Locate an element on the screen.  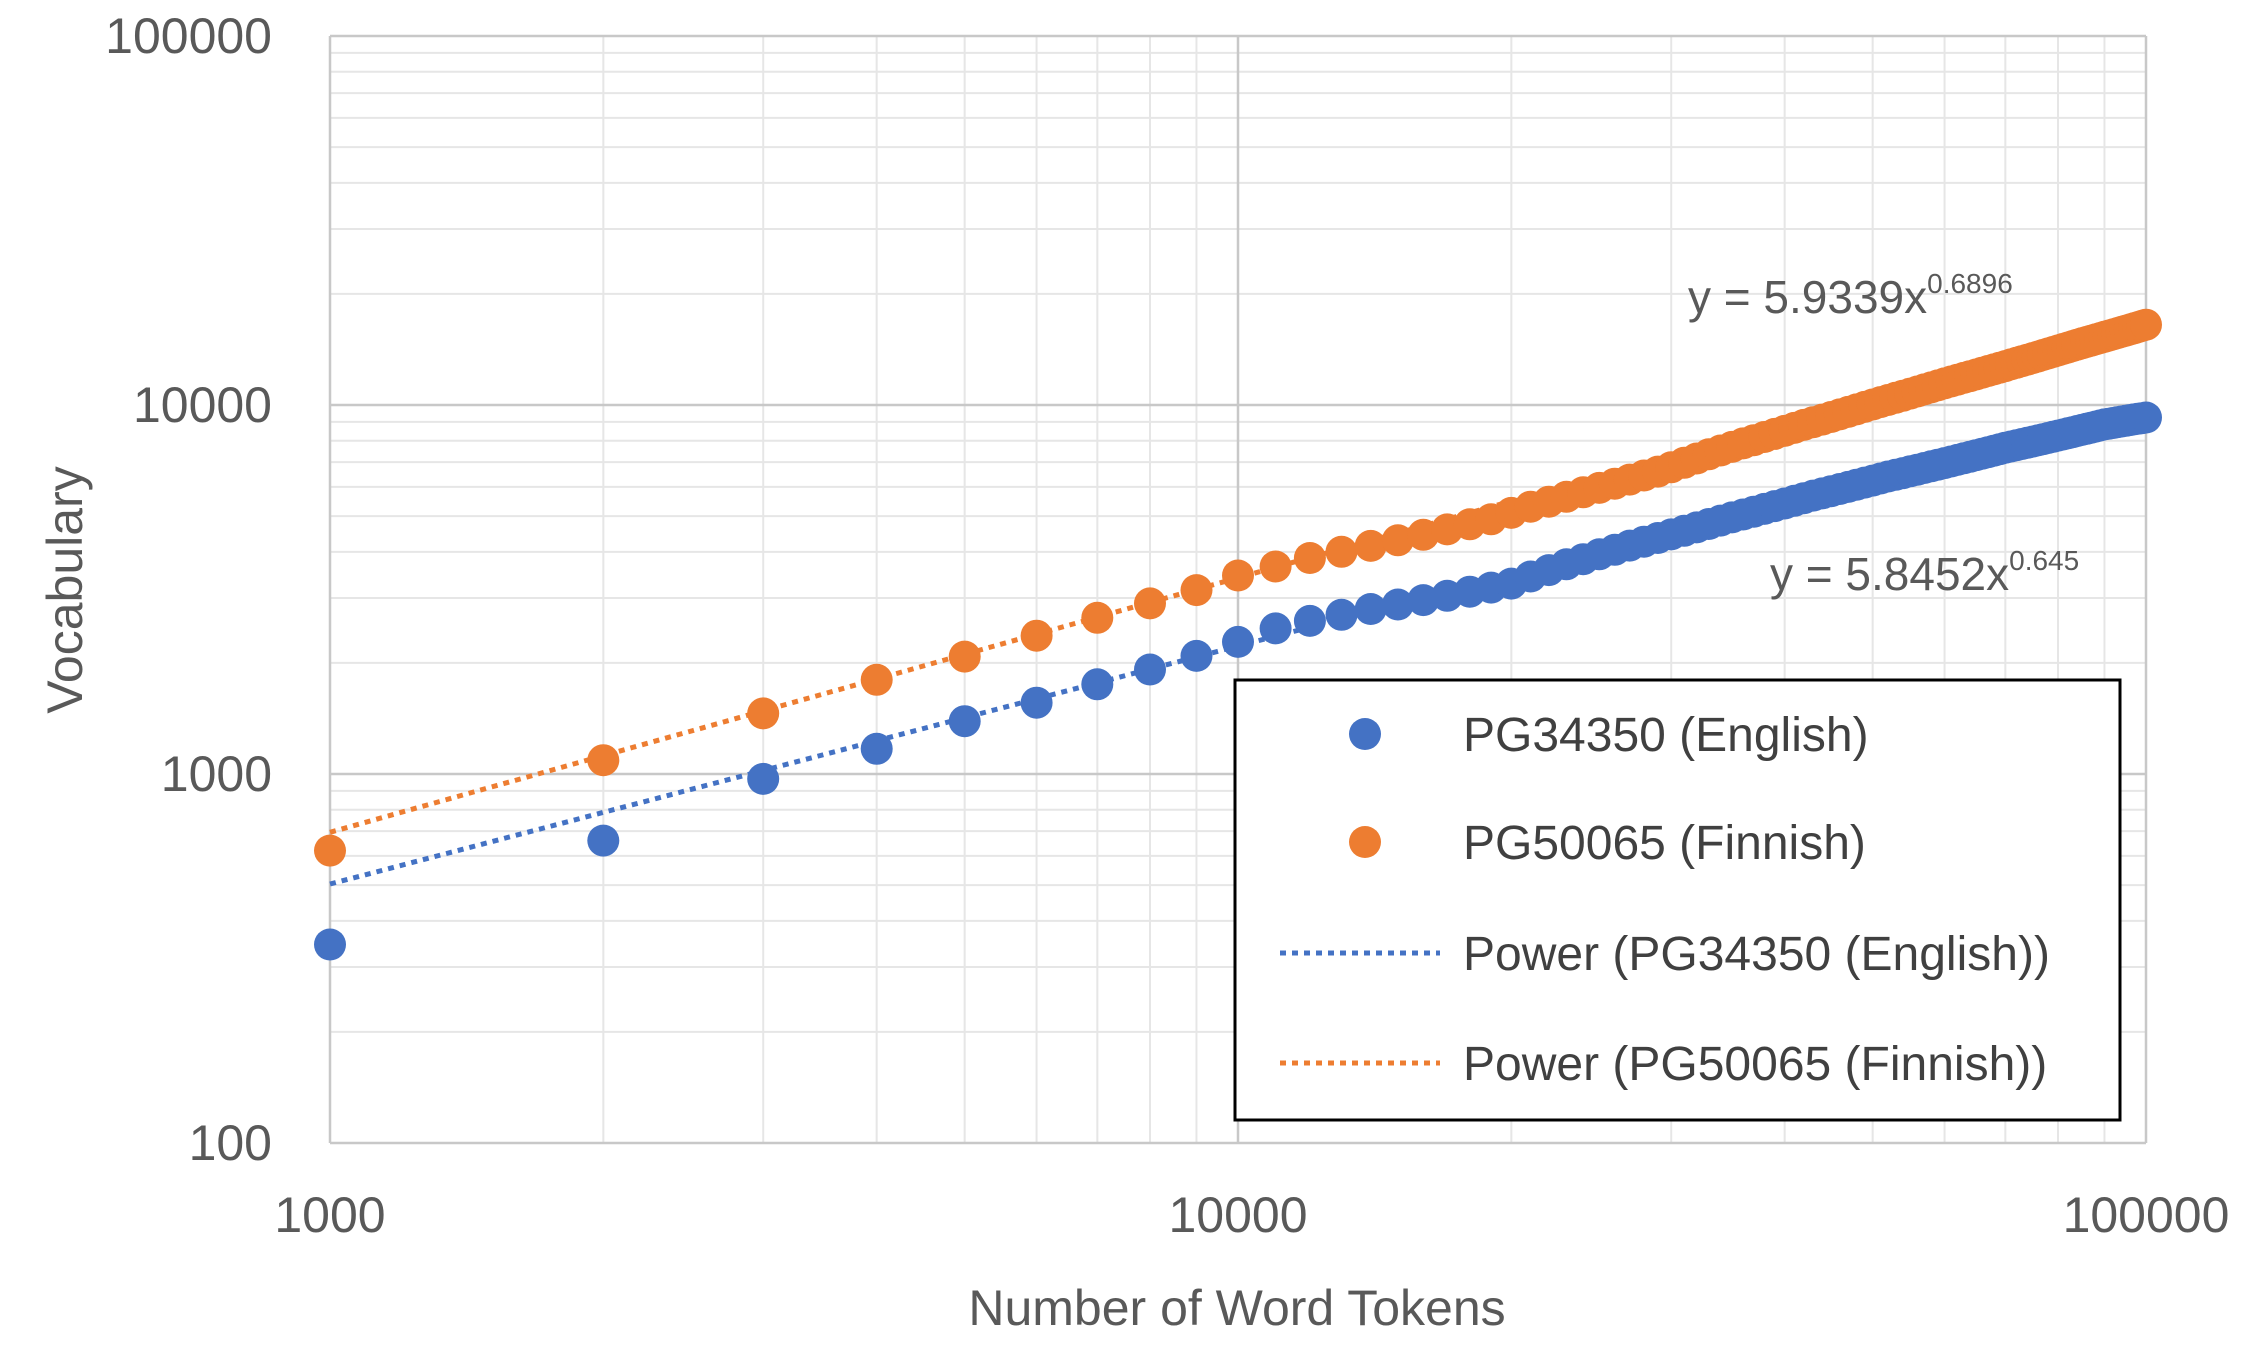
legend-marker-english is located at coordinates (1365, 734).